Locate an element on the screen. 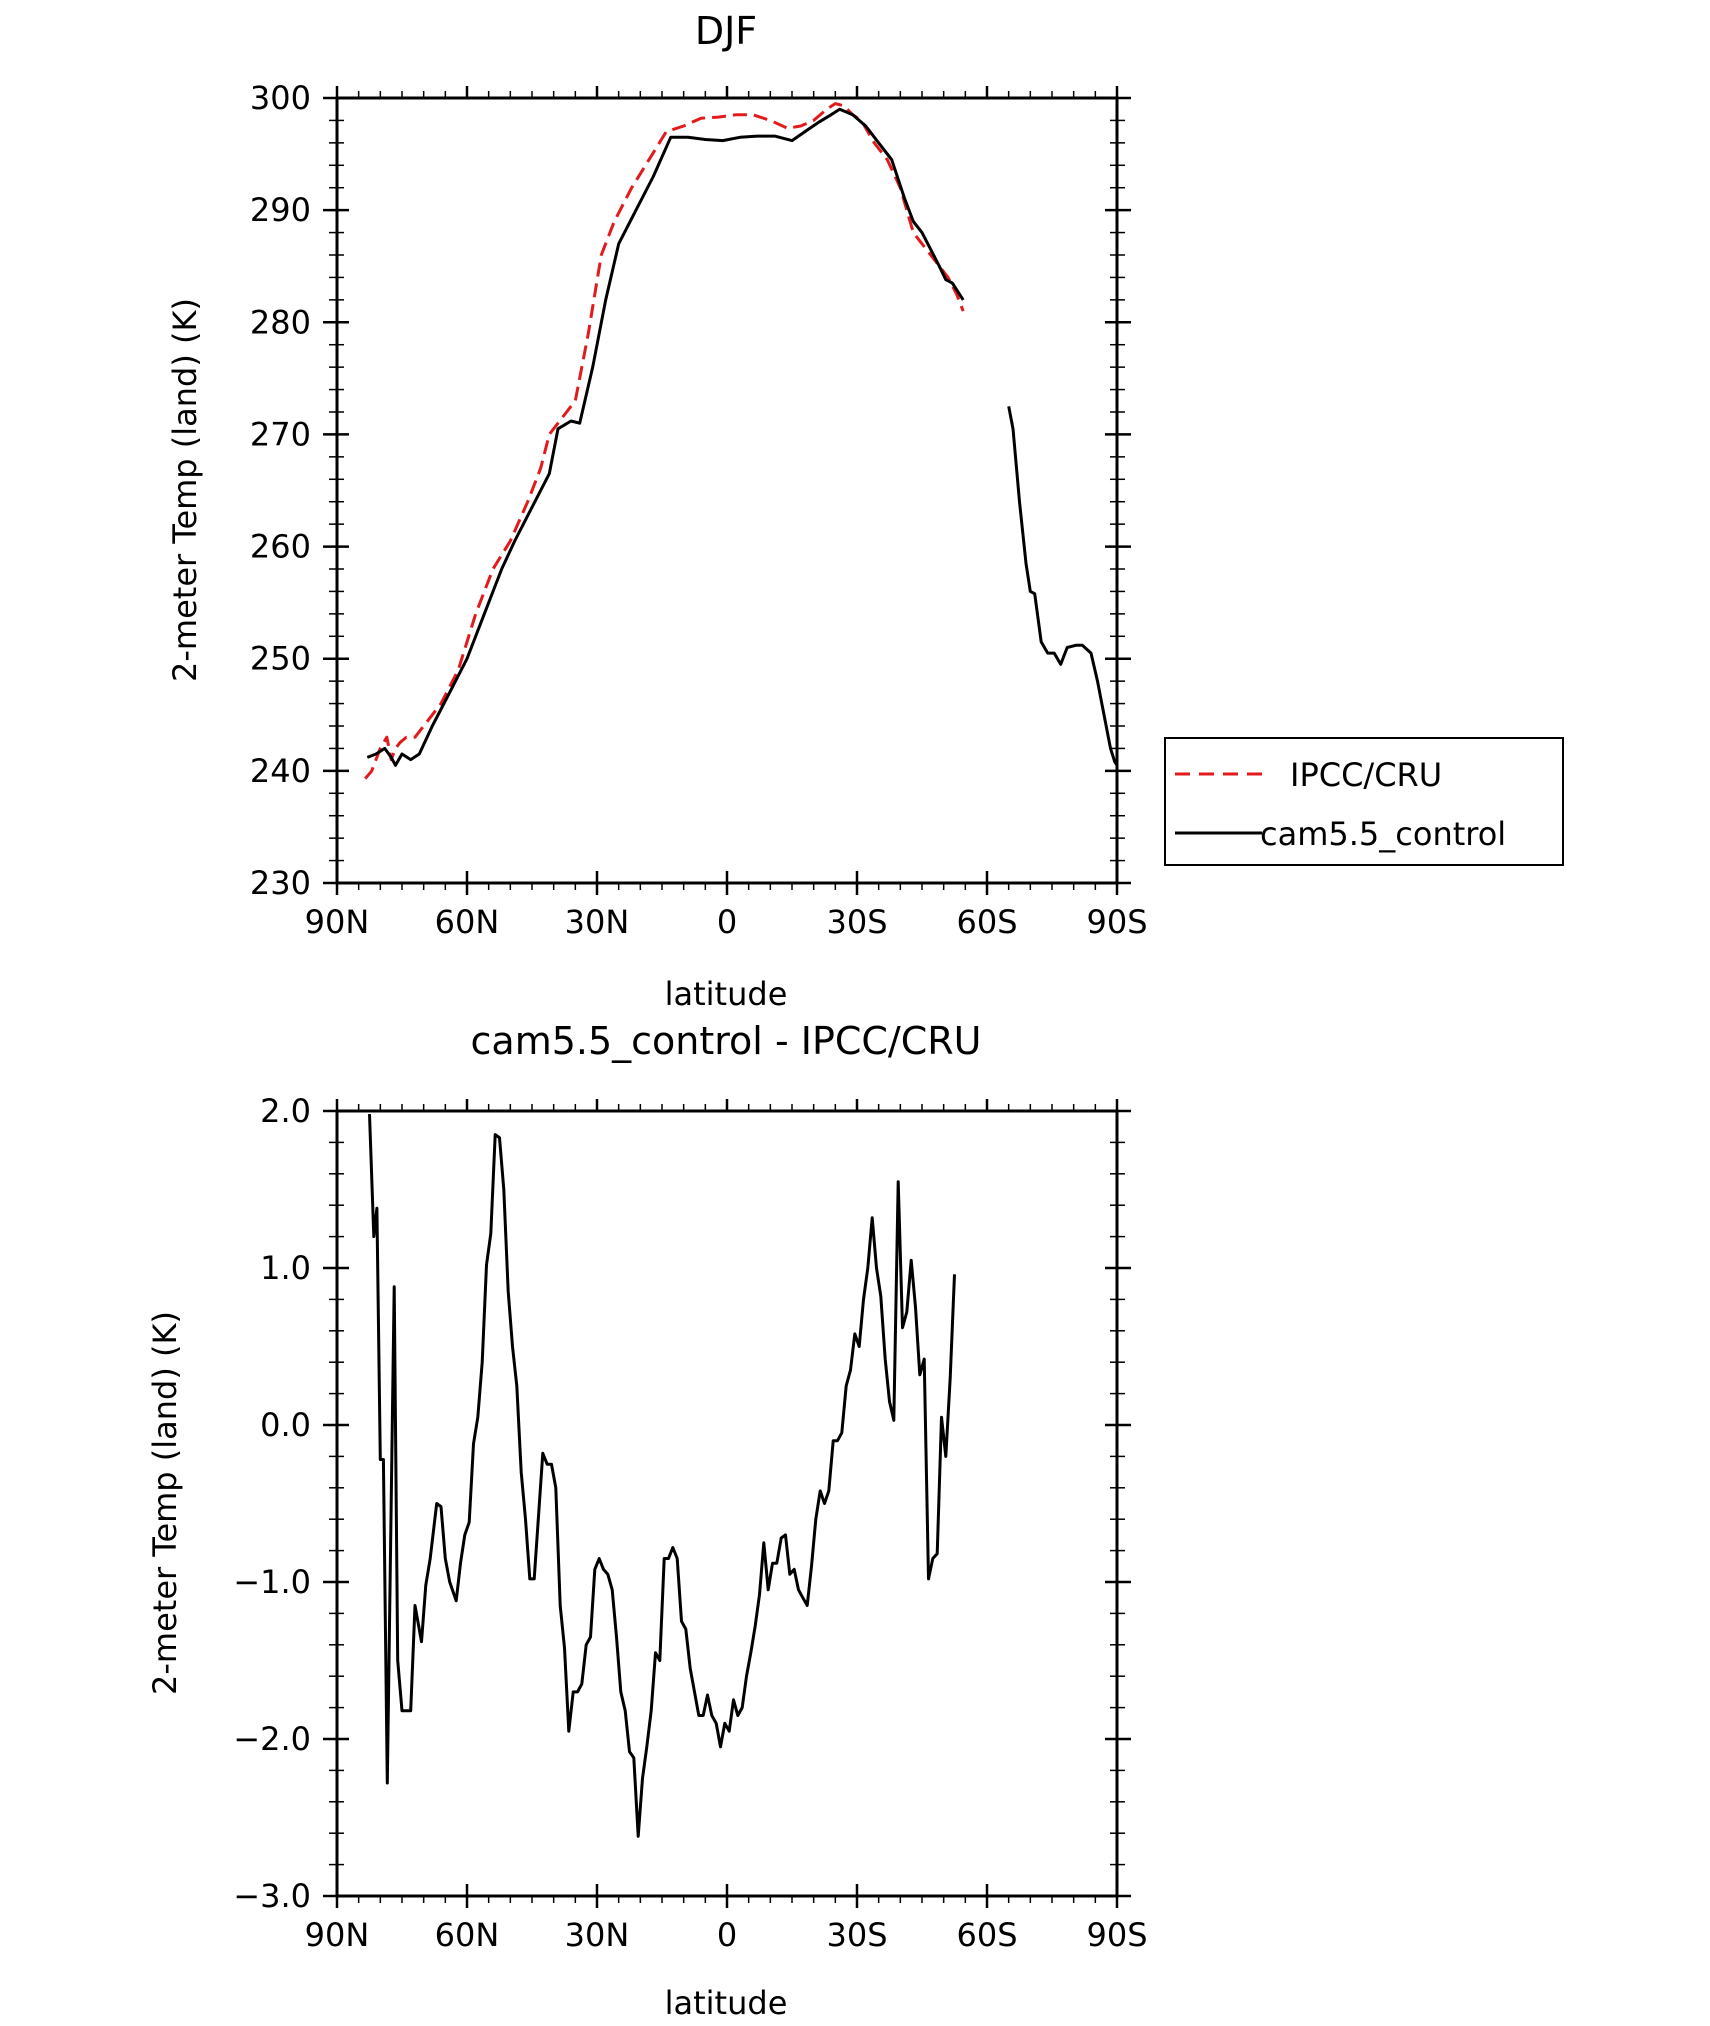  top-y-tick-label: 240 is located at coordinates (280, 771).